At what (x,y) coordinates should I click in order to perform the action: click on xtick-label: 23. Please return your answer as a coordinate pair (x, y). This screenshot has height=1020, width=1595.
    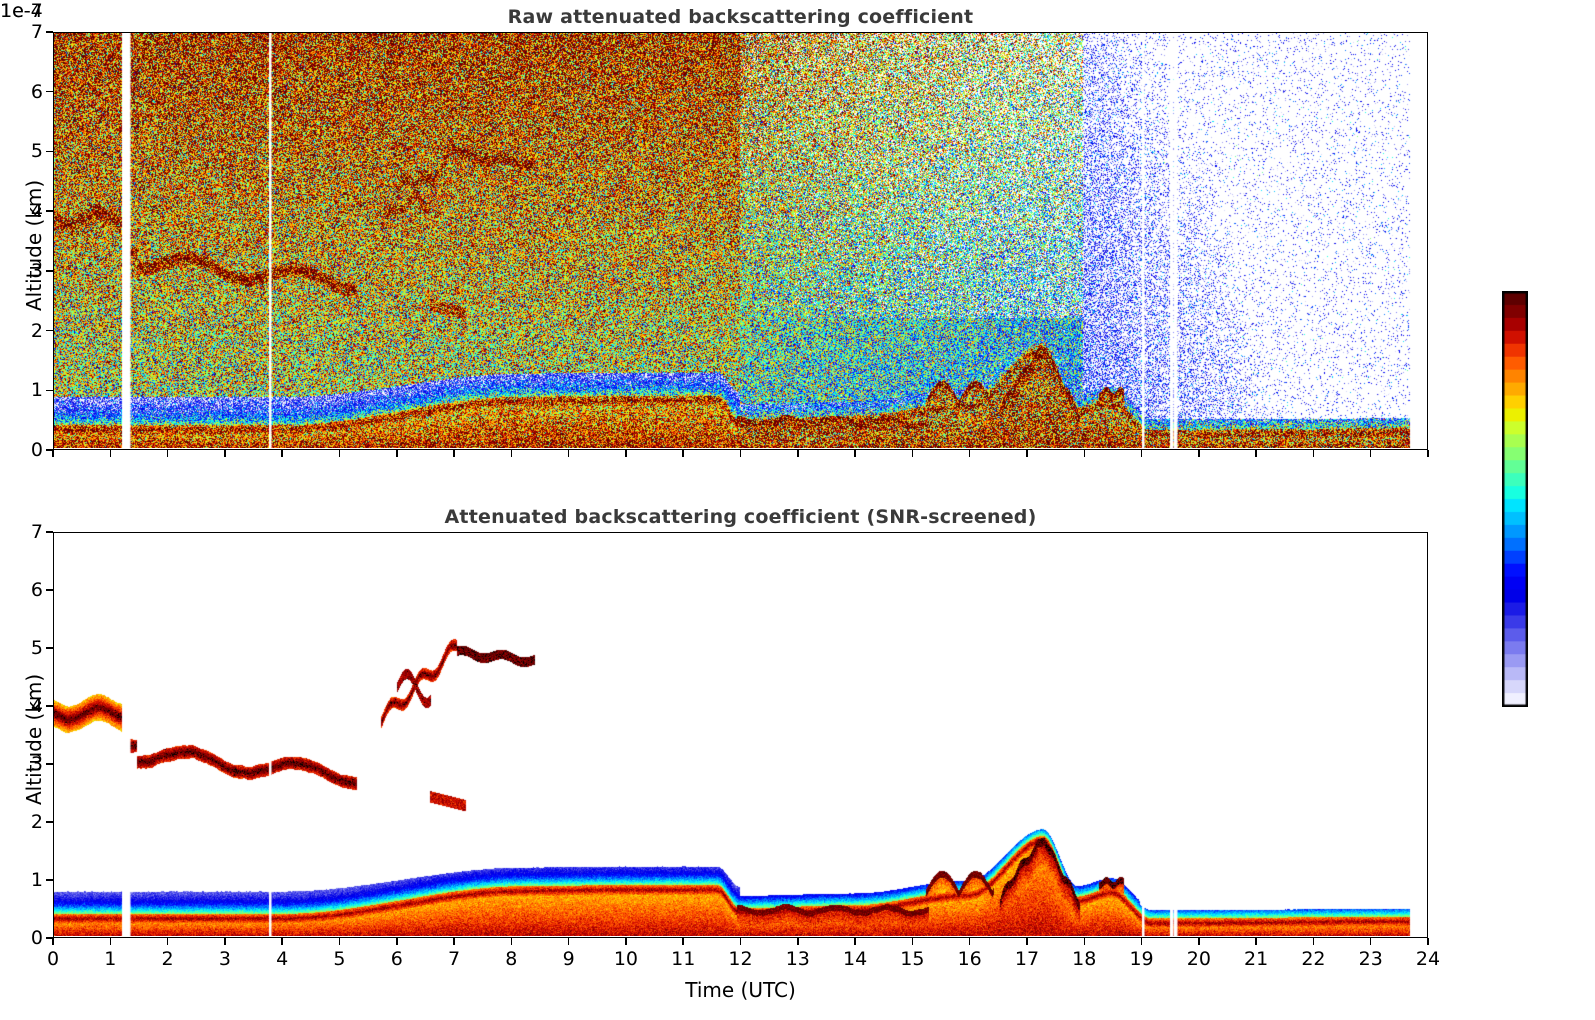
    Looking at the image, I should click on (1370, 959).